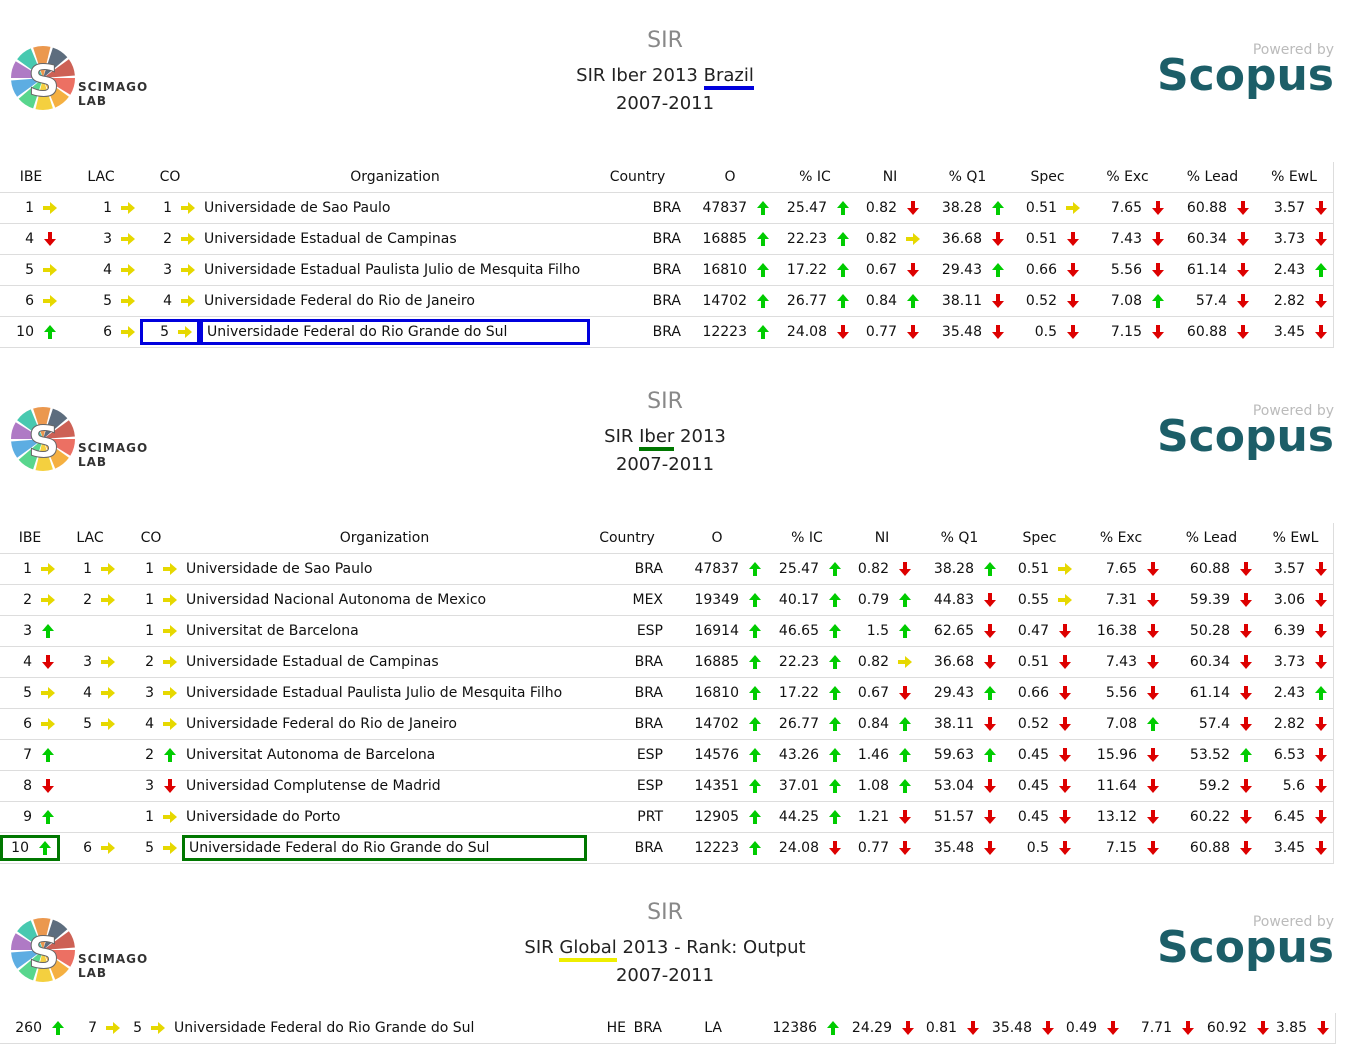 The image size is (1350, 1049). Describe the element at coordinates (882, 569) in the screenshot. I see `table-cell: 0.82` at that location.